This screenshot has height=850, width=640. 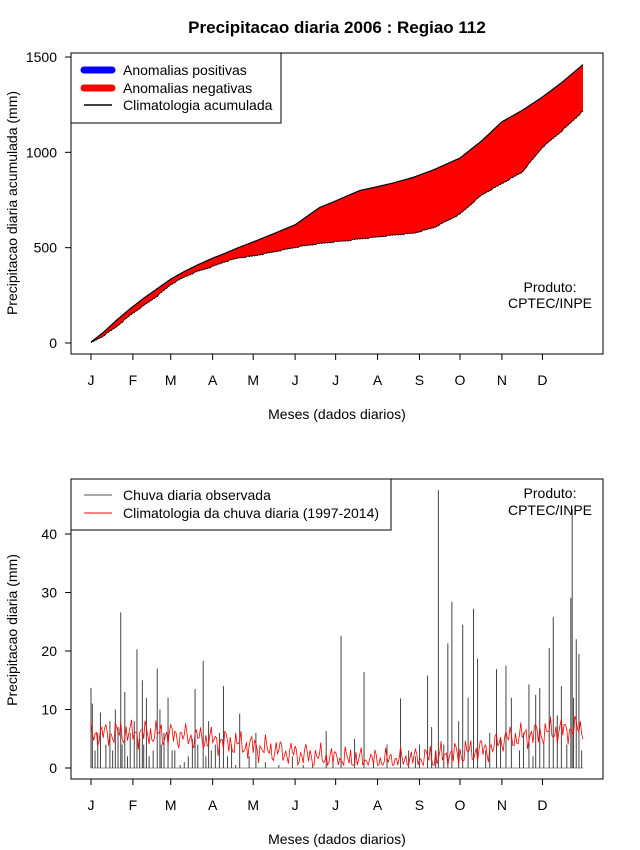 I want to click on y-tick-label: 10, so click(x=49, y=710).